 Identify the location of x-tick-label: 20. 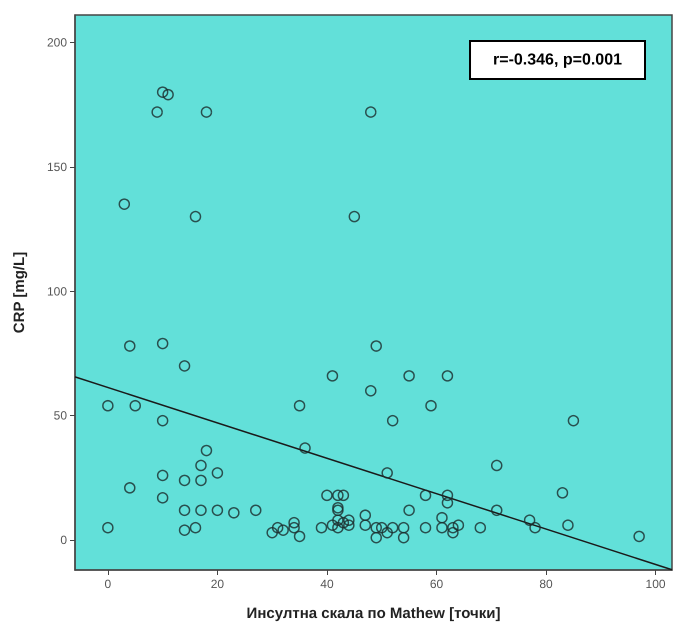
(217, 584).